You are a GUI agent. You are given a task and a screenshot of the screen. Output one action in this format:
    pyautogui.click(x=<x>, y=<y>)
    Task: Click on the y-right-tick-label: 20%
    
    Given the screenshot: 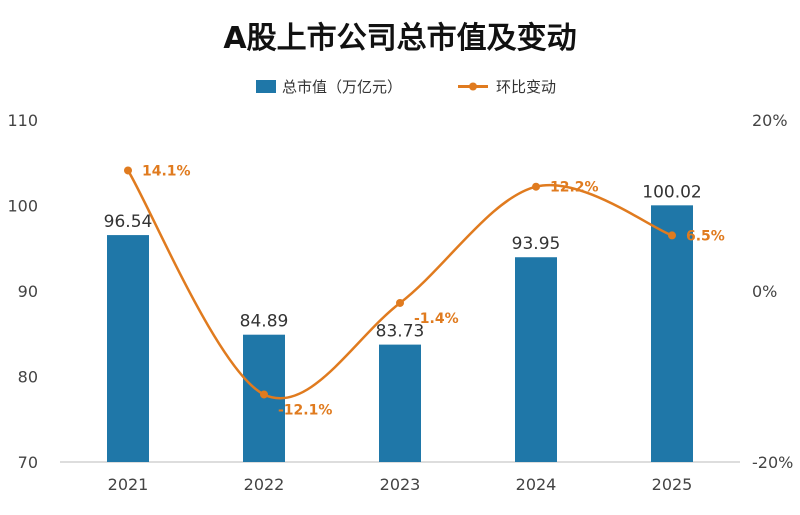 What is the action you would take?
    pyautogui.click(x=770, y=120)
    